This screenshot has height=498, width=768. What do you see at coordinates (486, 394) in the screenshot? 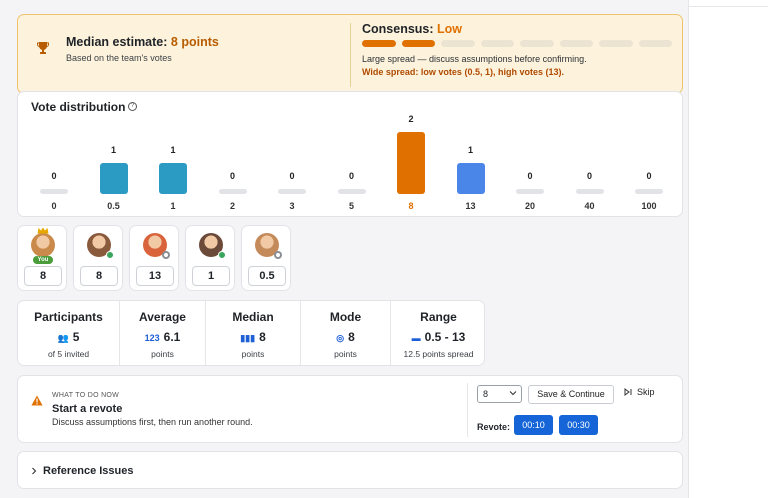
I see `final-estimate-value: 8` at bounding box center [486, 394].